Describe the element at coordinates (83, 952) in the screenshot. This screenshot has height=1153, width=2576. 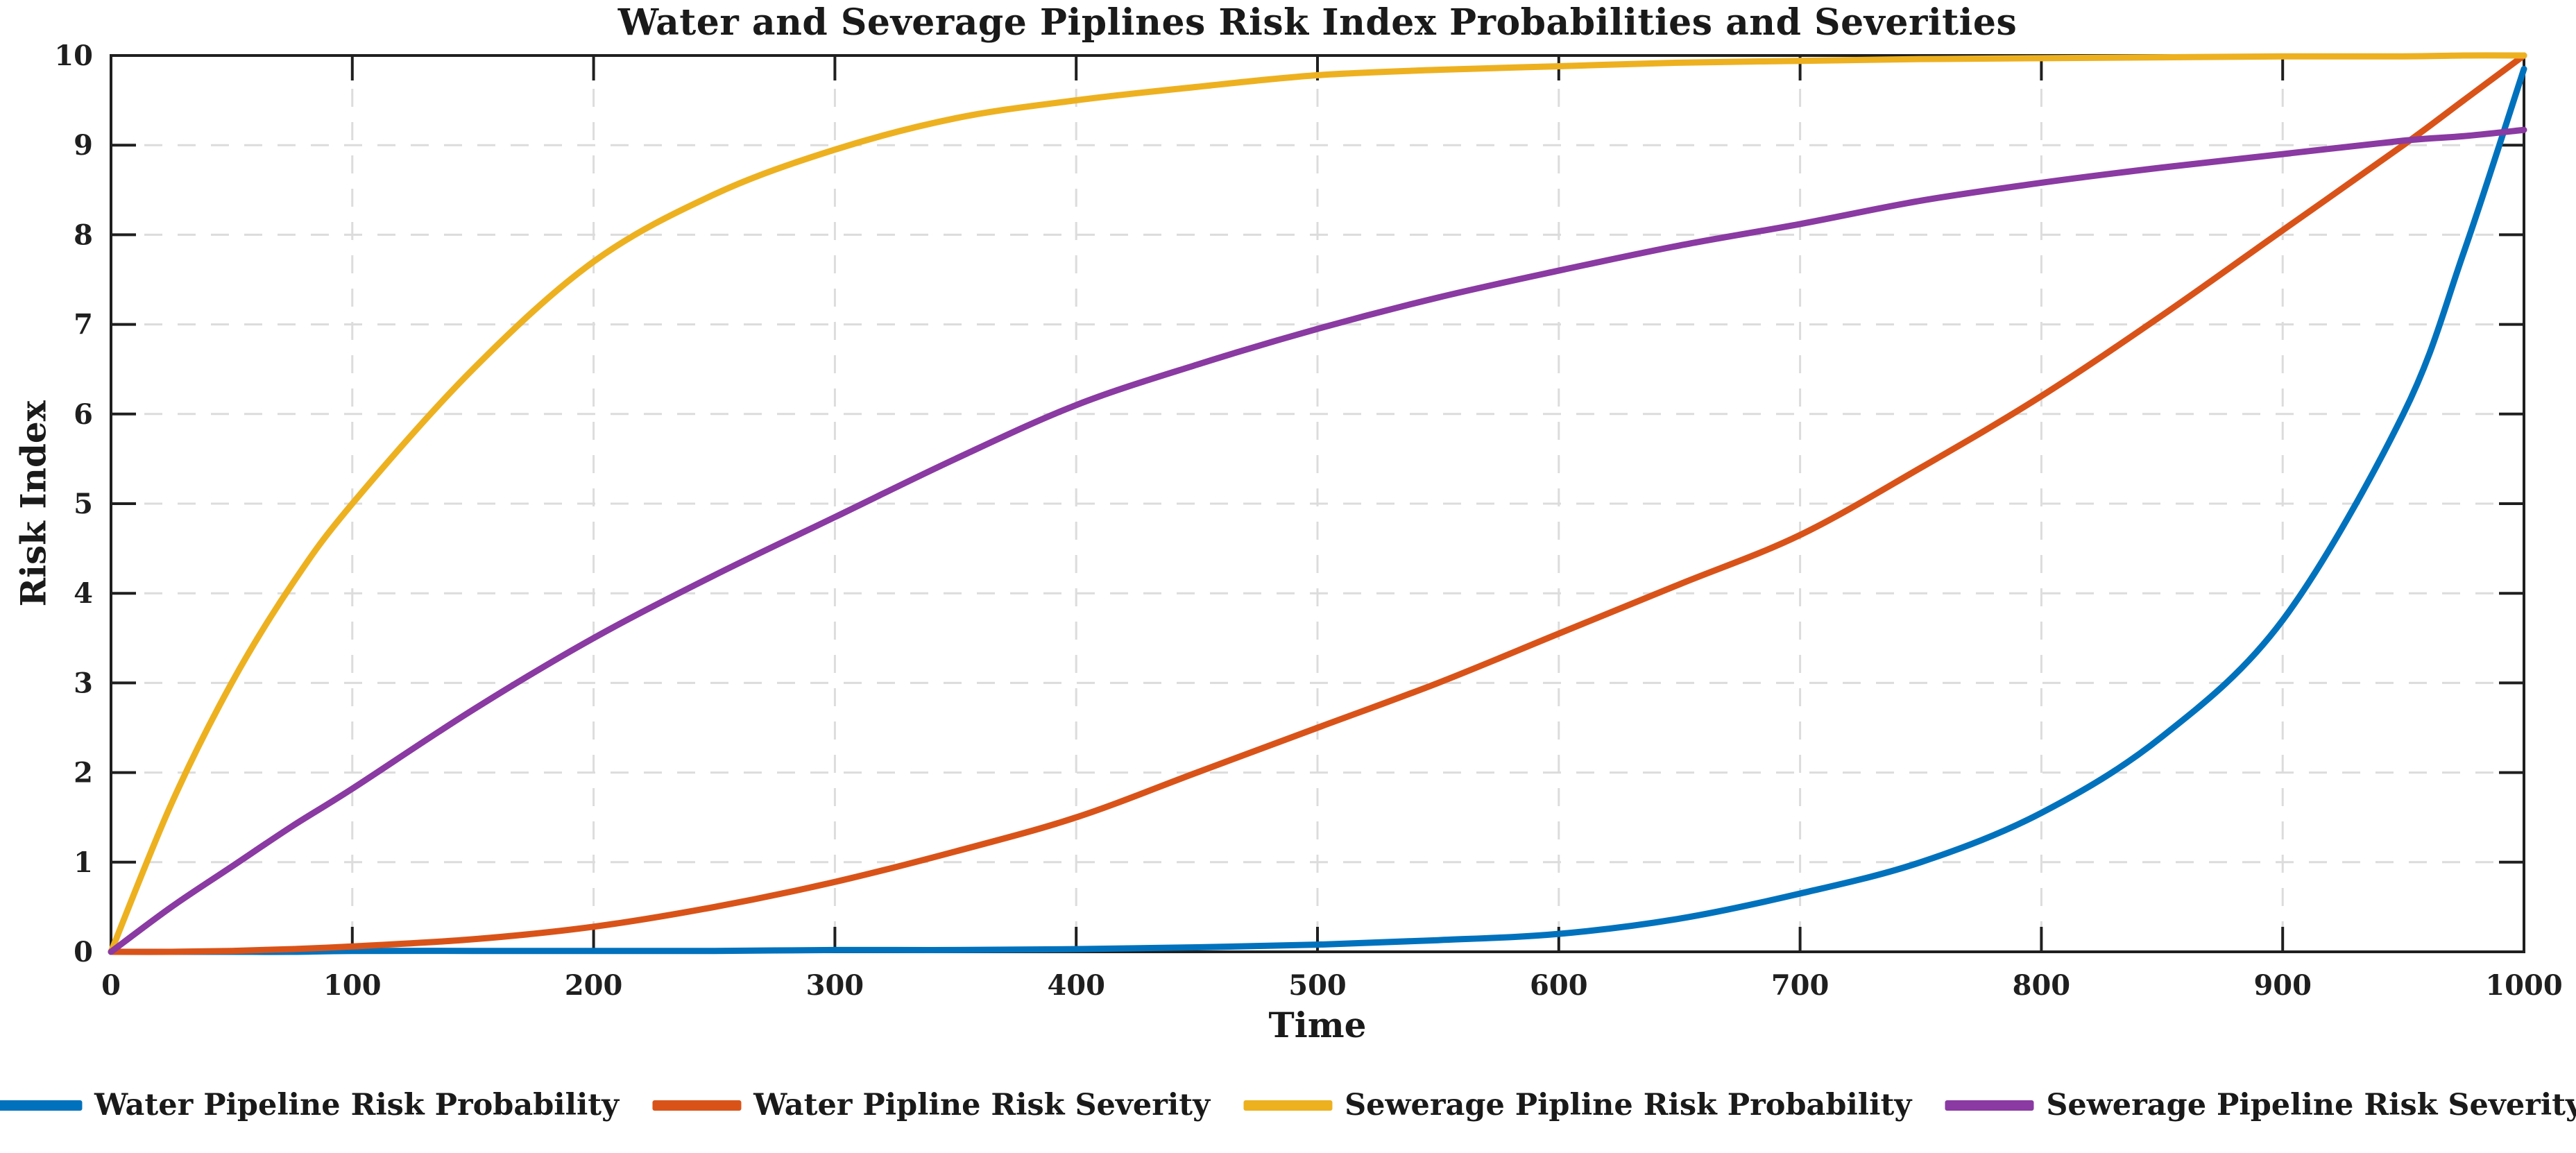
I see `y-tick-label: 0` at that location.